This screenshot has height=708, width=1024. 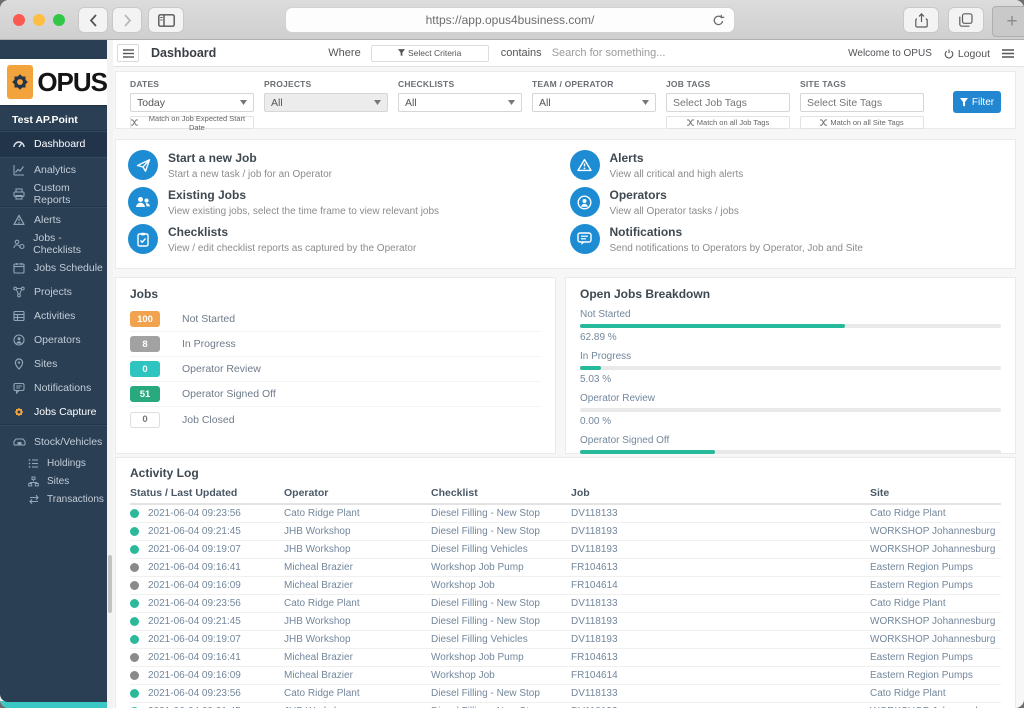 What do you see at coordinates (54, 82) in the screenshot?
I see `app-logo: OPUS` at bounding box center [54, 82].